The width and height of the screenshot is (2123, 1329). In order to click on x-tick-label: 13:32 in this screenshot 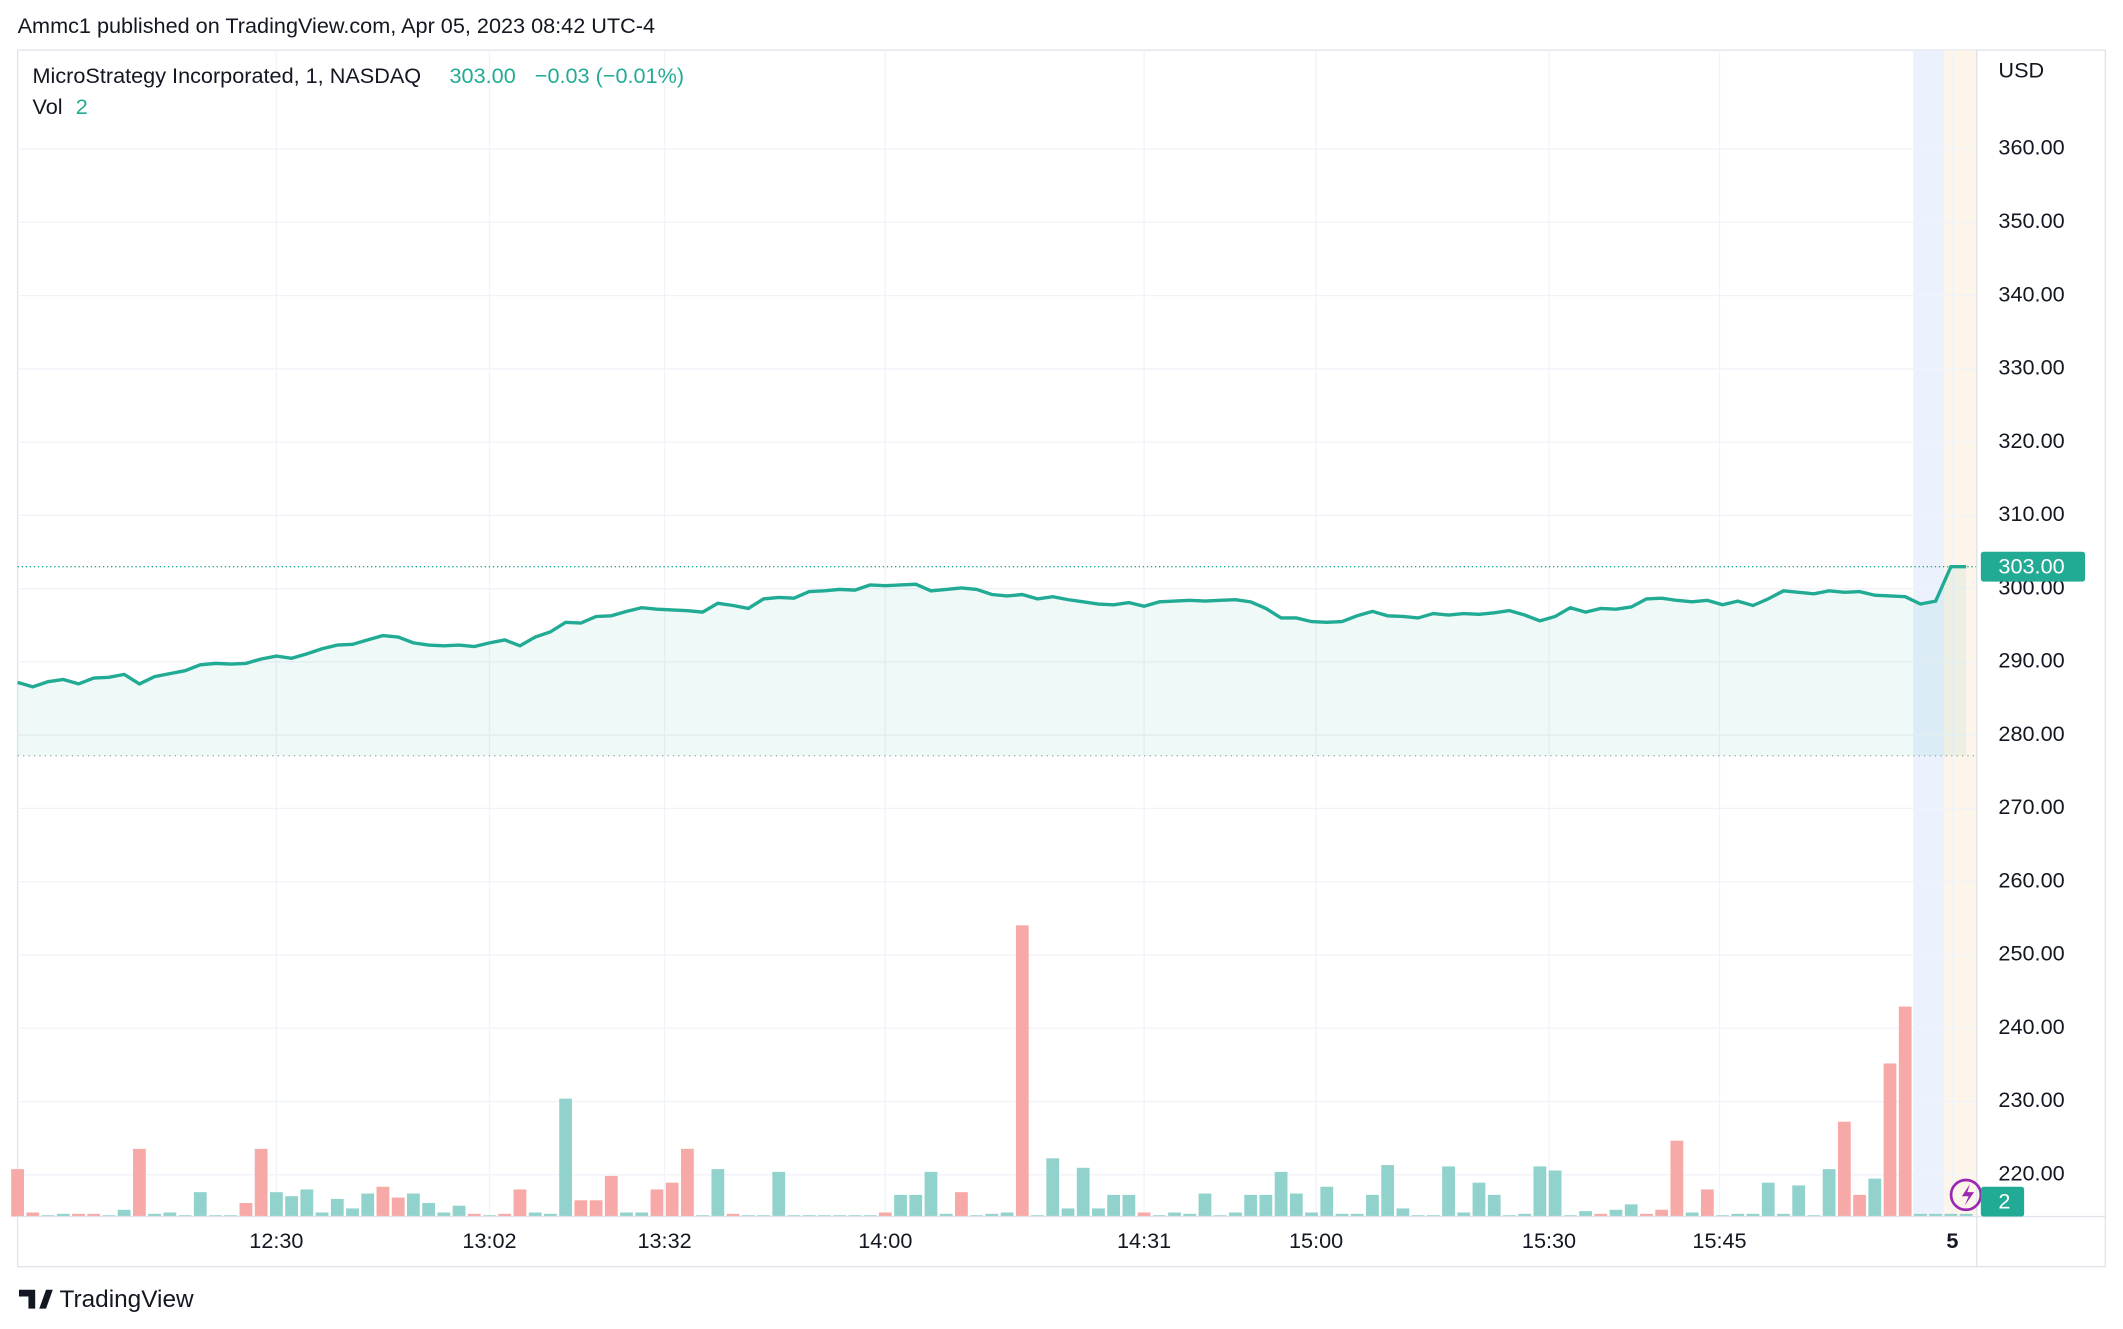, I will do `click(664, 1240)`.